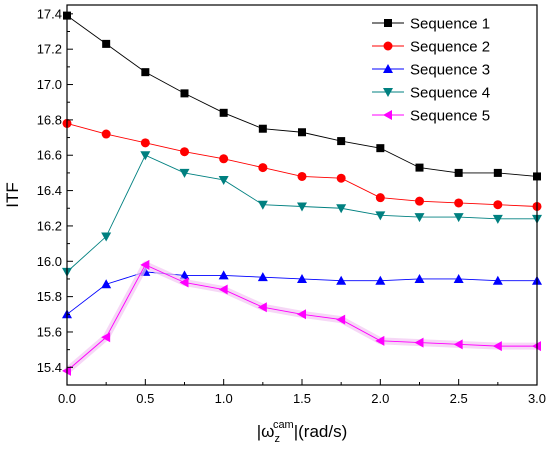 The height and width of the screenshot is (450, 550). What do you see at coordinates (145, 398) in the screenshot?
I see `x-tick-label: 0.5` at bounding box center [145, 398].